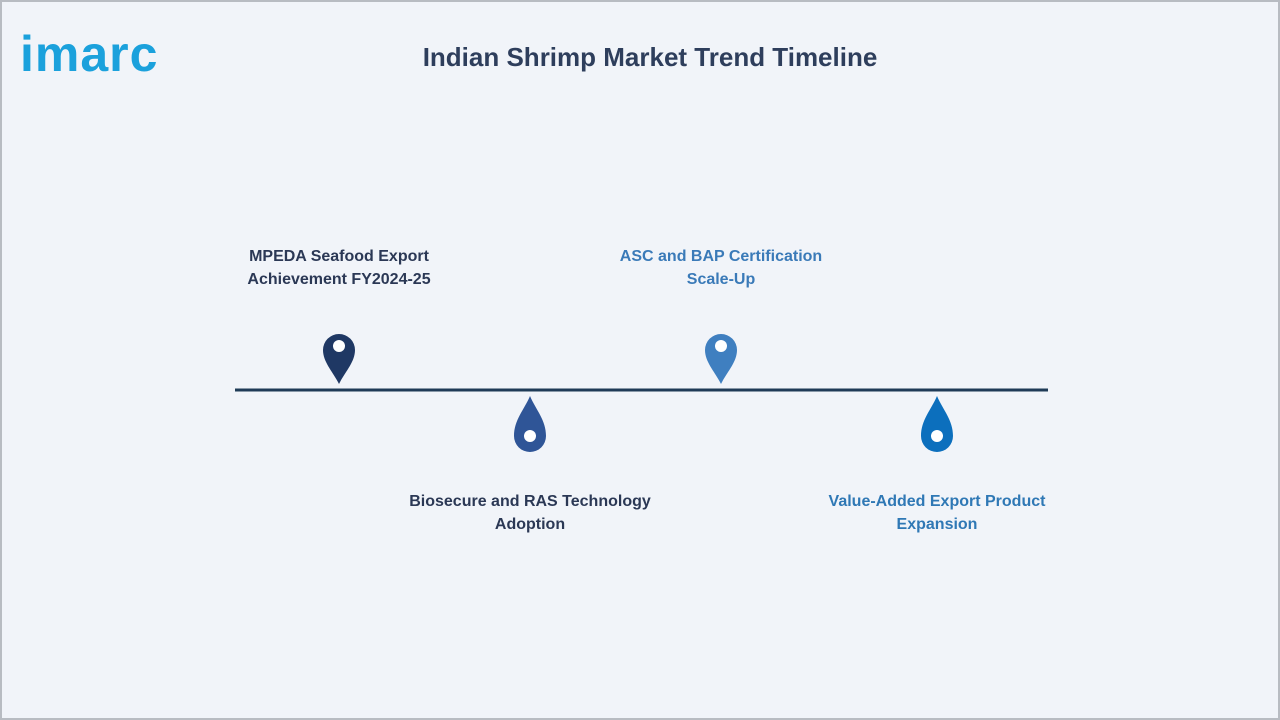 The width and height of the screenshot is (1280, 720). I want to click on event-label: Value-Added Export Product, so click(938, 501).